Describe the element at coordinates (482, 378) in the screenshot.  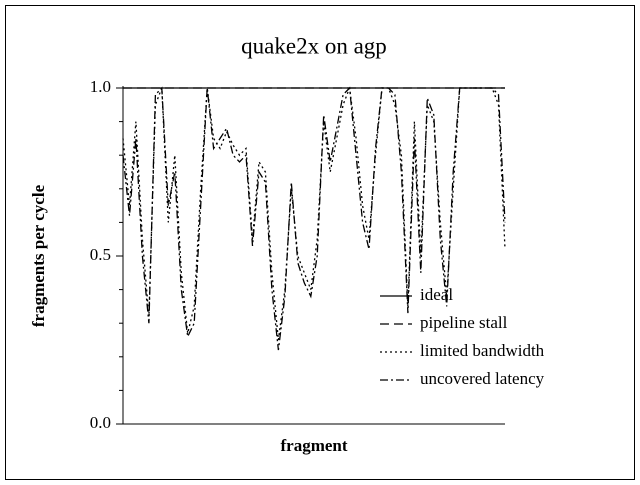
I see `legend-label: uncovered latency` at that location.